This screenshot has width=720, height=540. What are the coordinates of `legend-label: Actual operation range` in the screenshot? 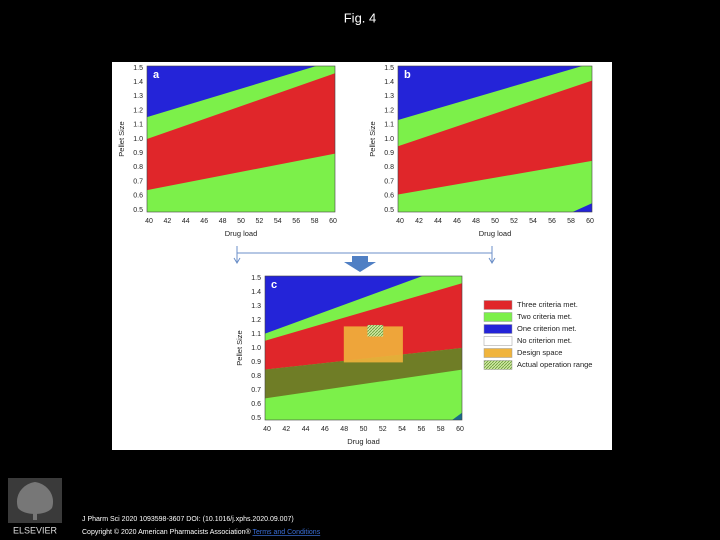 It's located at (554, 364).